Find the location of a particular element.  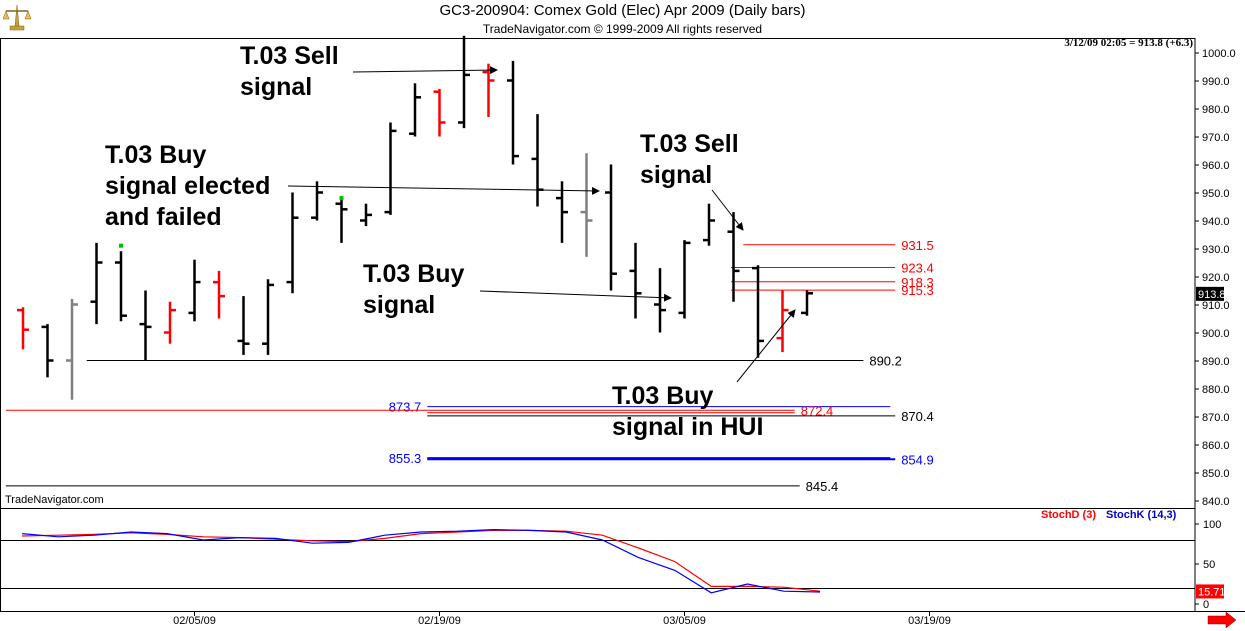

stochd-legend: StochD (3) is located at coordinates (1068, 515).